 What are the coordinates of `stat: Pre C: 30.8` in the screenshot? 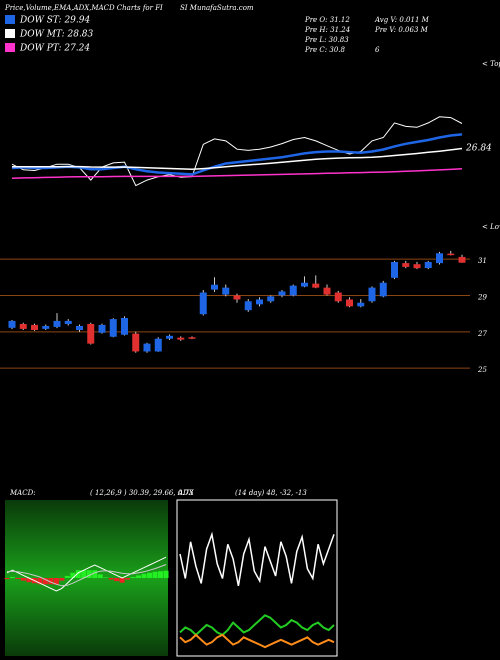 It's located at (324, 50).